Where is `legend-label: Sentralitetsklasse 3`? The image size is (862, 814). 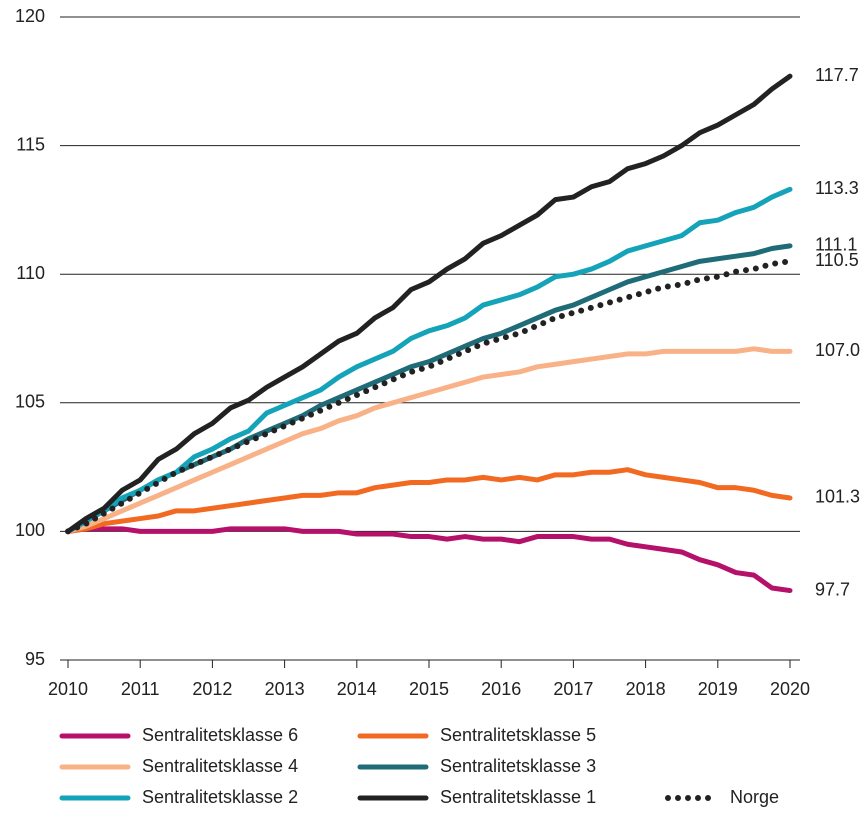 legend-label: Sentralitetsklasse 3 is located at coordinates (518, 766).